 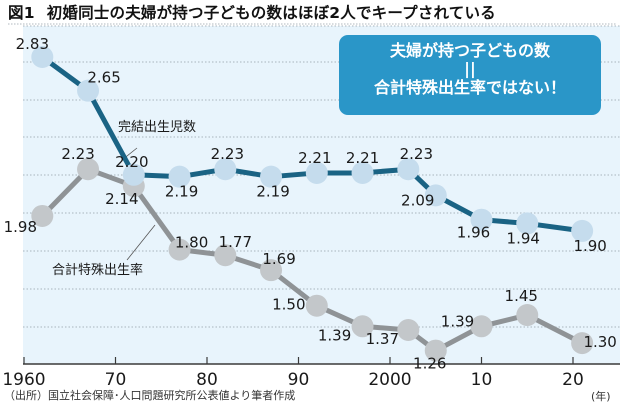 What do you see at coordinates (389, 380) in the screenshot?
I see `x-tick-label: 2000` at bounding box center [389, 380].